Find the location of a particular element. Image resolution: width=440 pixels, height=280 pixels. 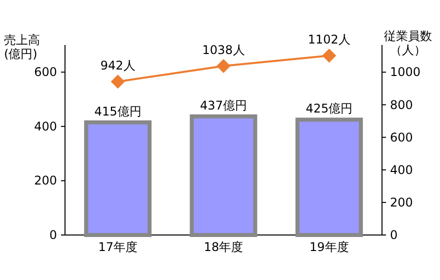

y2-tick-label: 1000 is located at coordinates (405, 72).